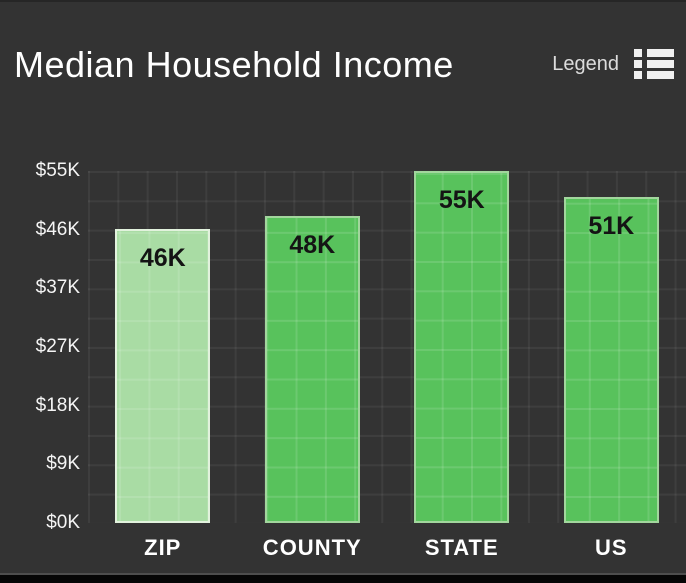 The height and width of the screenshot is (583, 686). Describe the element at coordinates (57, 288) in the screenshot. I see `y-axis-tick-label: $37K` at that location.